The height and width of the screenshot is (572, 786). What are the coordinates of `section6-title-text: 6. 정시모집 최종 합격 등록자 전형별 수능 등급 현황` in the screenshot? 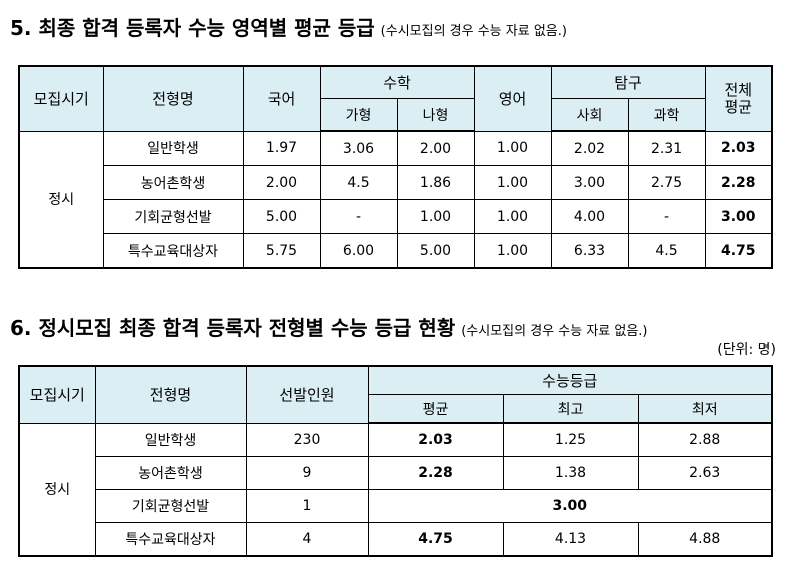 It's located at (233, 328).